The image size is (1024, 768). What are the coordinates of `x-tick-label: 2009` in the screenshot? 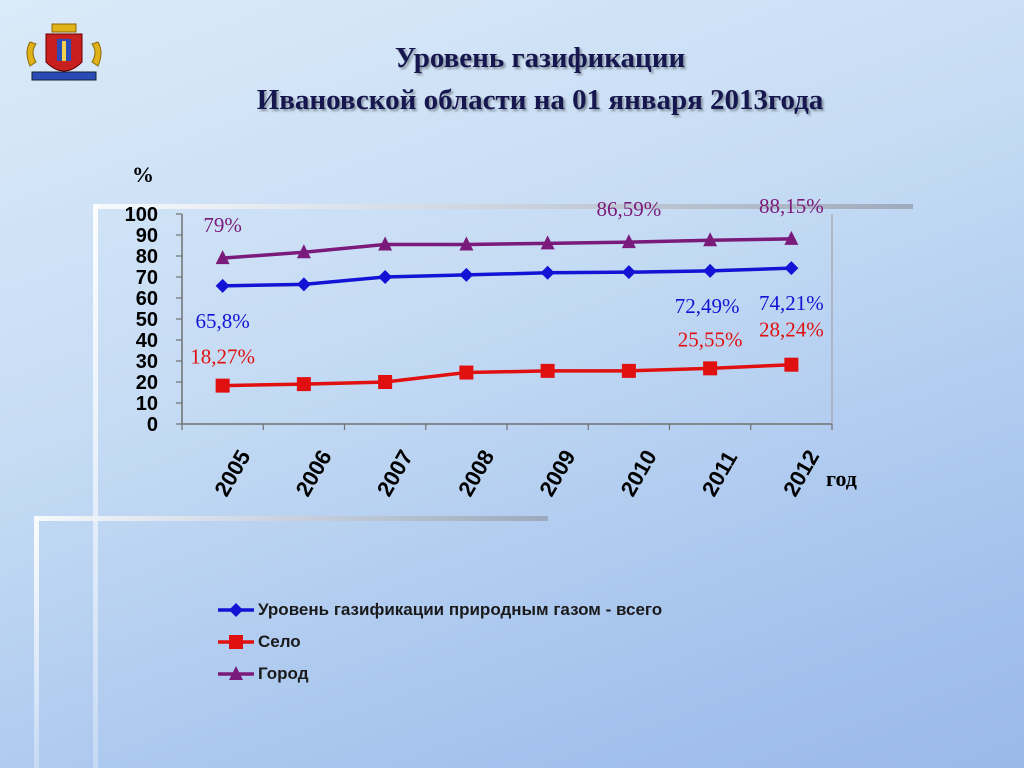 It's located at (557, 473).